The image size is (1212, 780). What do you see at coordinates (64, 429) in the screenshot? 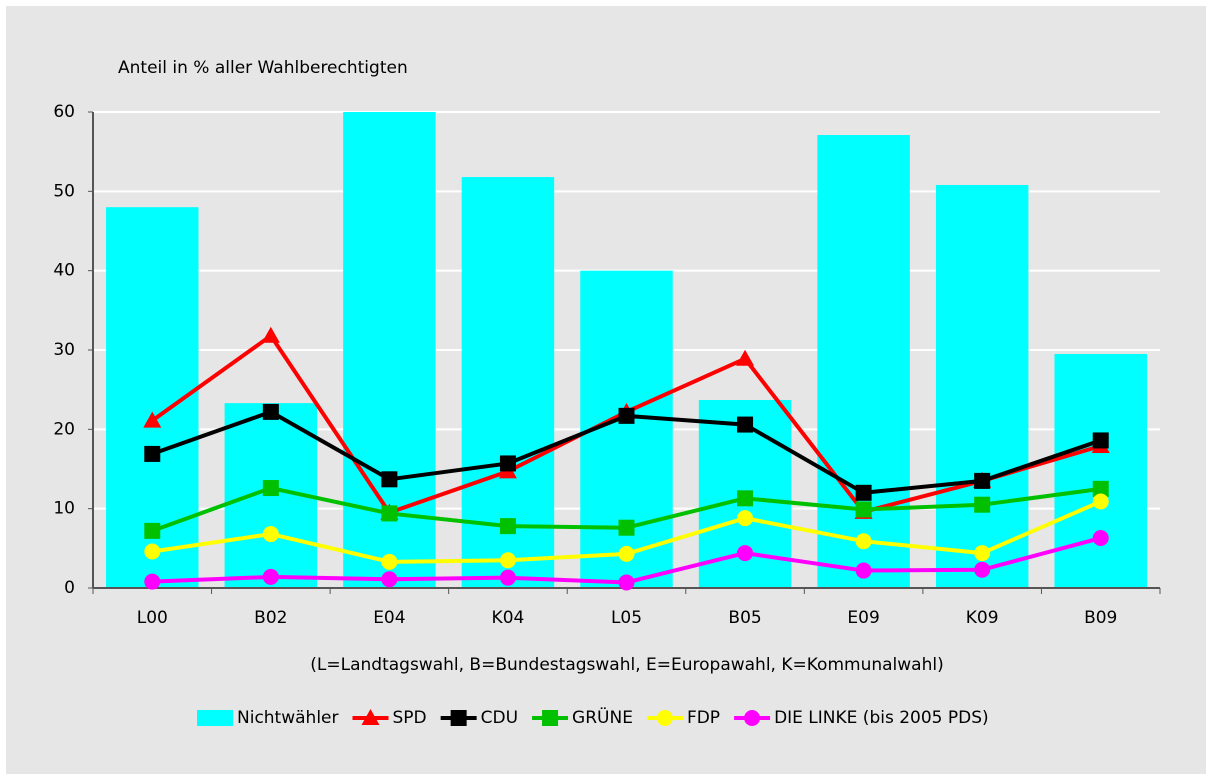
I see `y-tick-label: 20` at bounding box center [64, 429].